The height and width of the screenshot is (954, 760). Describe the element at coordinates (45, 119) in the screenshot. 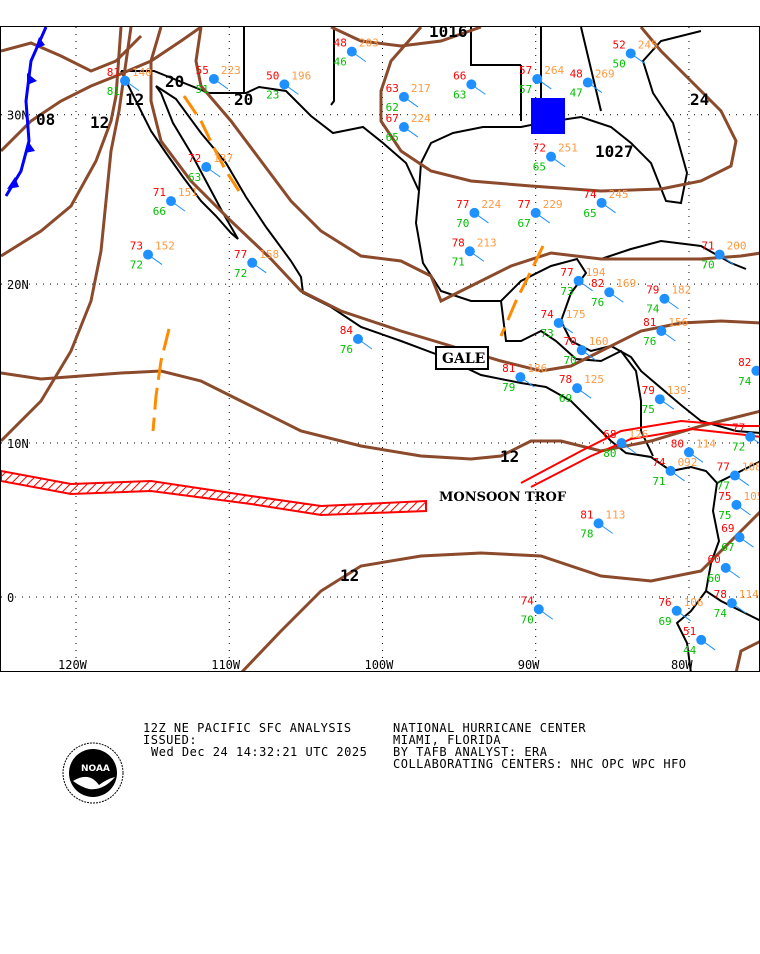

I see `isobar-label: 08` at that location.